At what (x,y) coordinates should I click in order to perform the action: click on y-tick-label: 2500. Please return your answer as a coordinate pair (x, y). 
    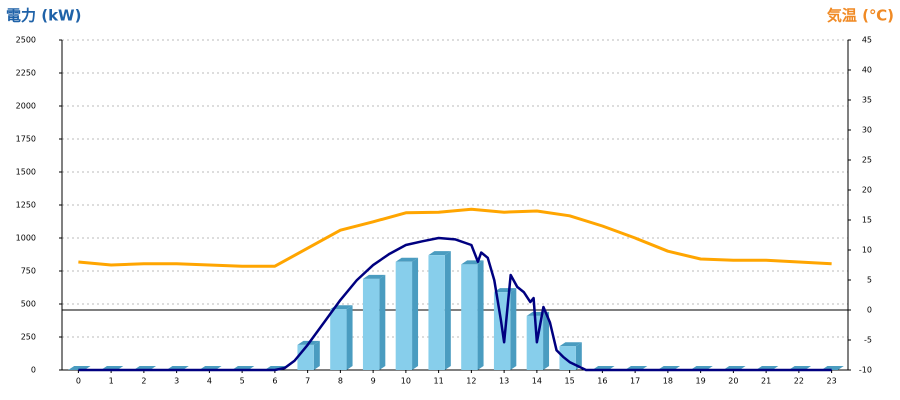
    Looking at the image, I should click on (26, 40).